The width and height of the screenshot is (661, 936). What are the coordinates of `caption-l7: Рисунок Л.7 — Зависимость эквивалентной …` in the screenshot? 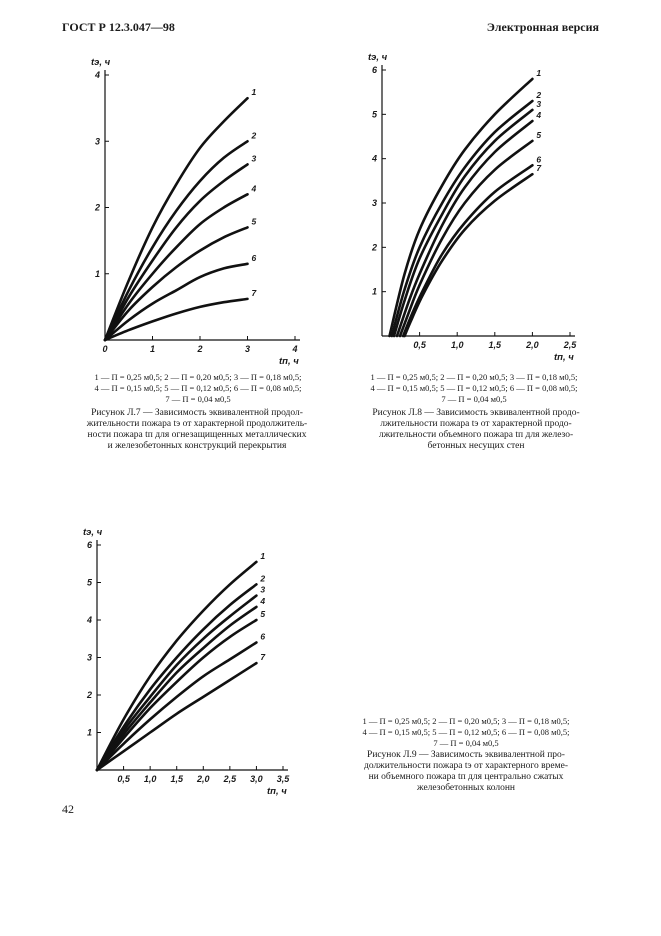 It's located at (197, 430).